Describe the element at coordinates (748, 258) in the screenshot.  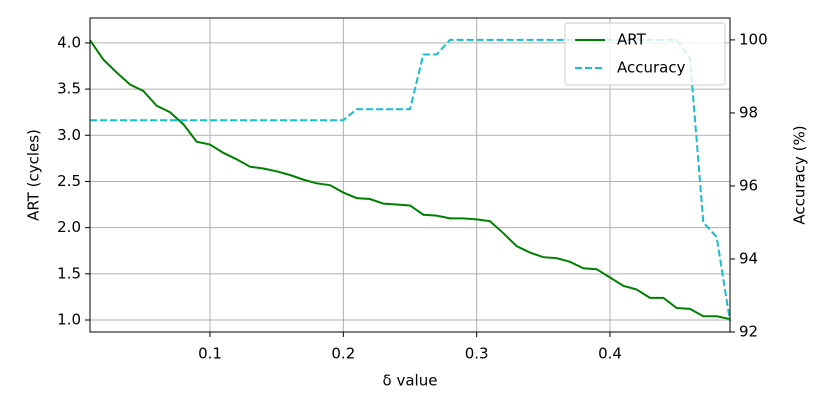
I see `y2-tick-label: 94` at that location.